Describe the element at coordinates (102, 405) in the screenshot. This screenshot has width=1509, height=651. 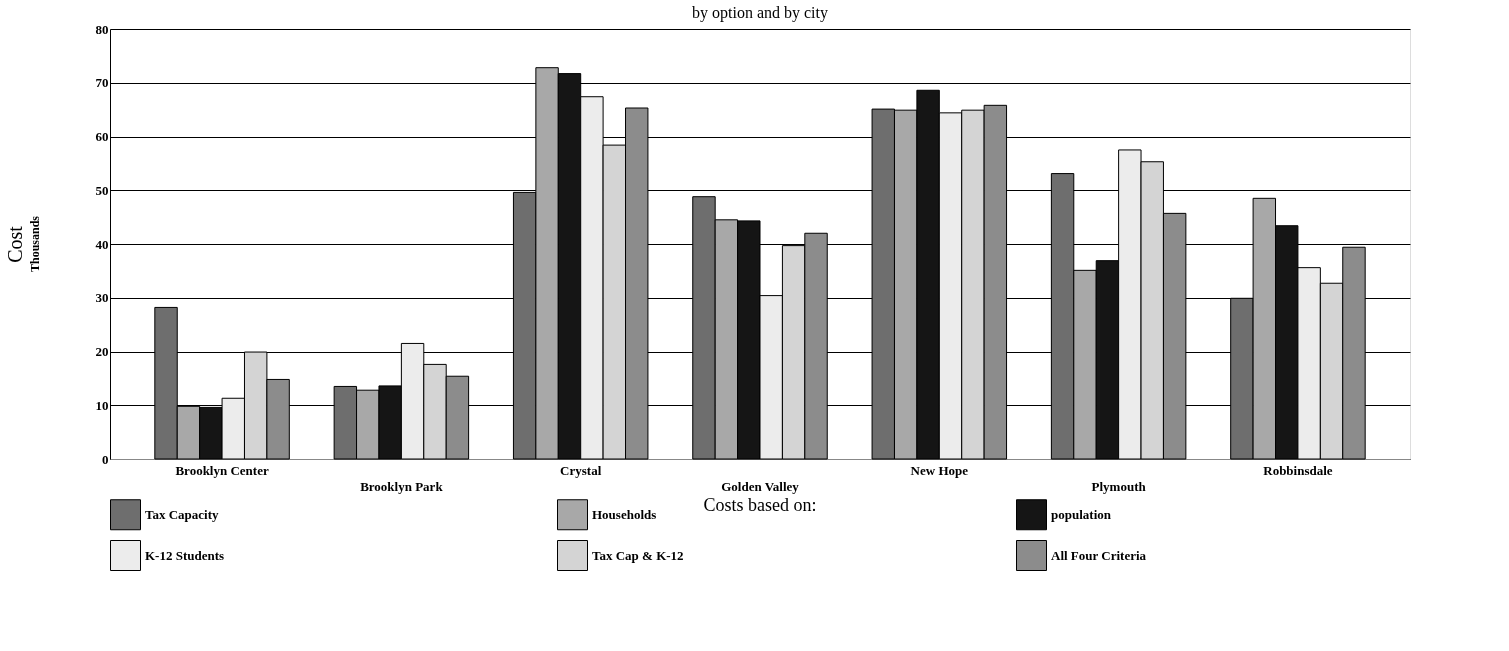
I see `y-tick-label: 10` at that location.